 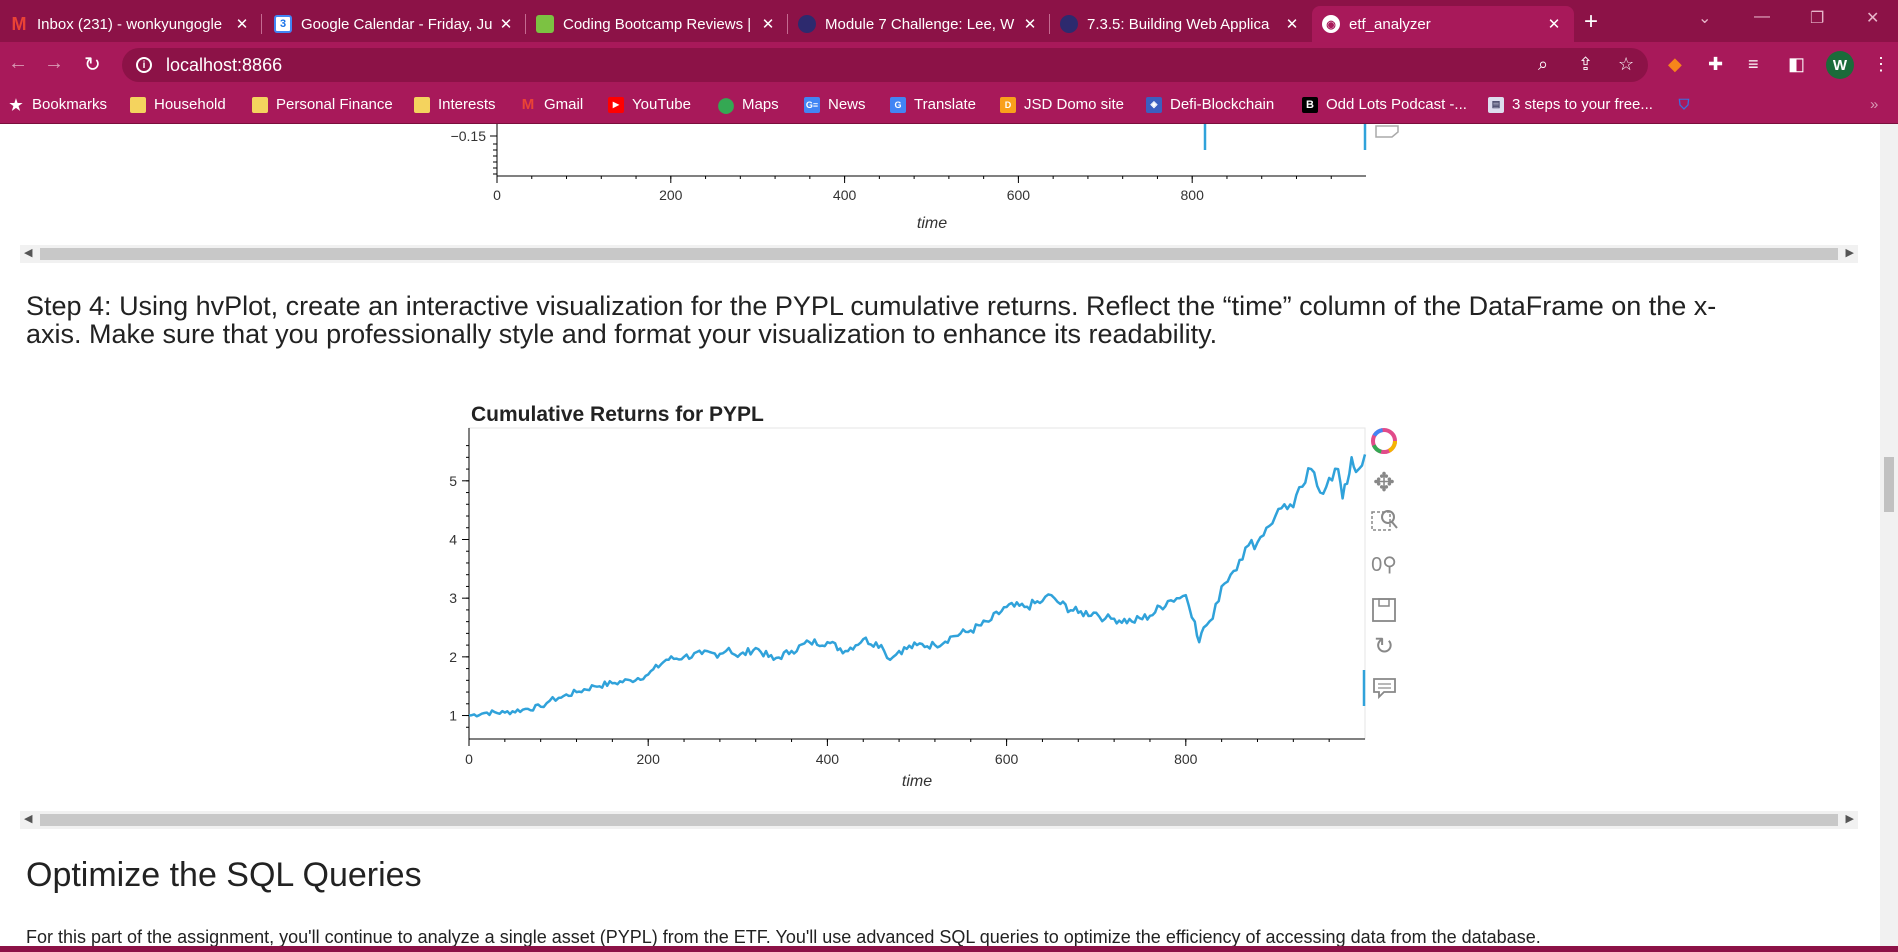 I want to click on wheel-zoom-tool-icon: 0⚲, so click(x=1384, y=565).